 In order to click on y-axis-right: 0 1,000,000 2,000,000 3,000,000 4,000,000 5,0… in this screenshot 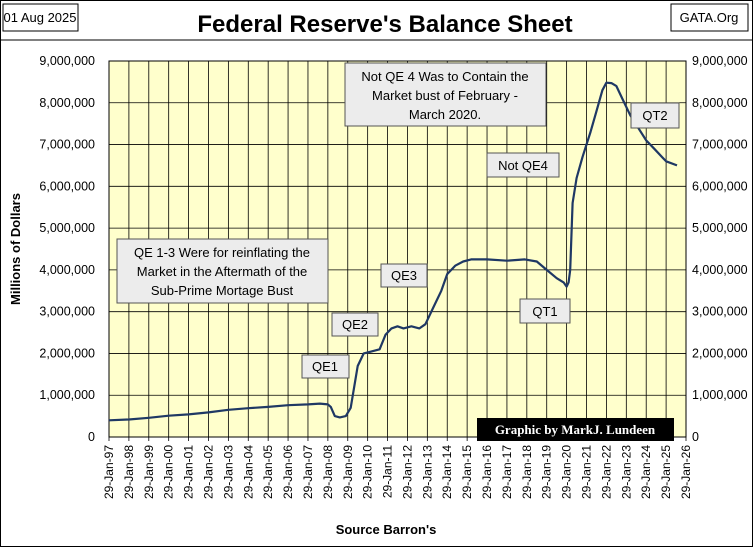, I will do `click(720, 249)`.